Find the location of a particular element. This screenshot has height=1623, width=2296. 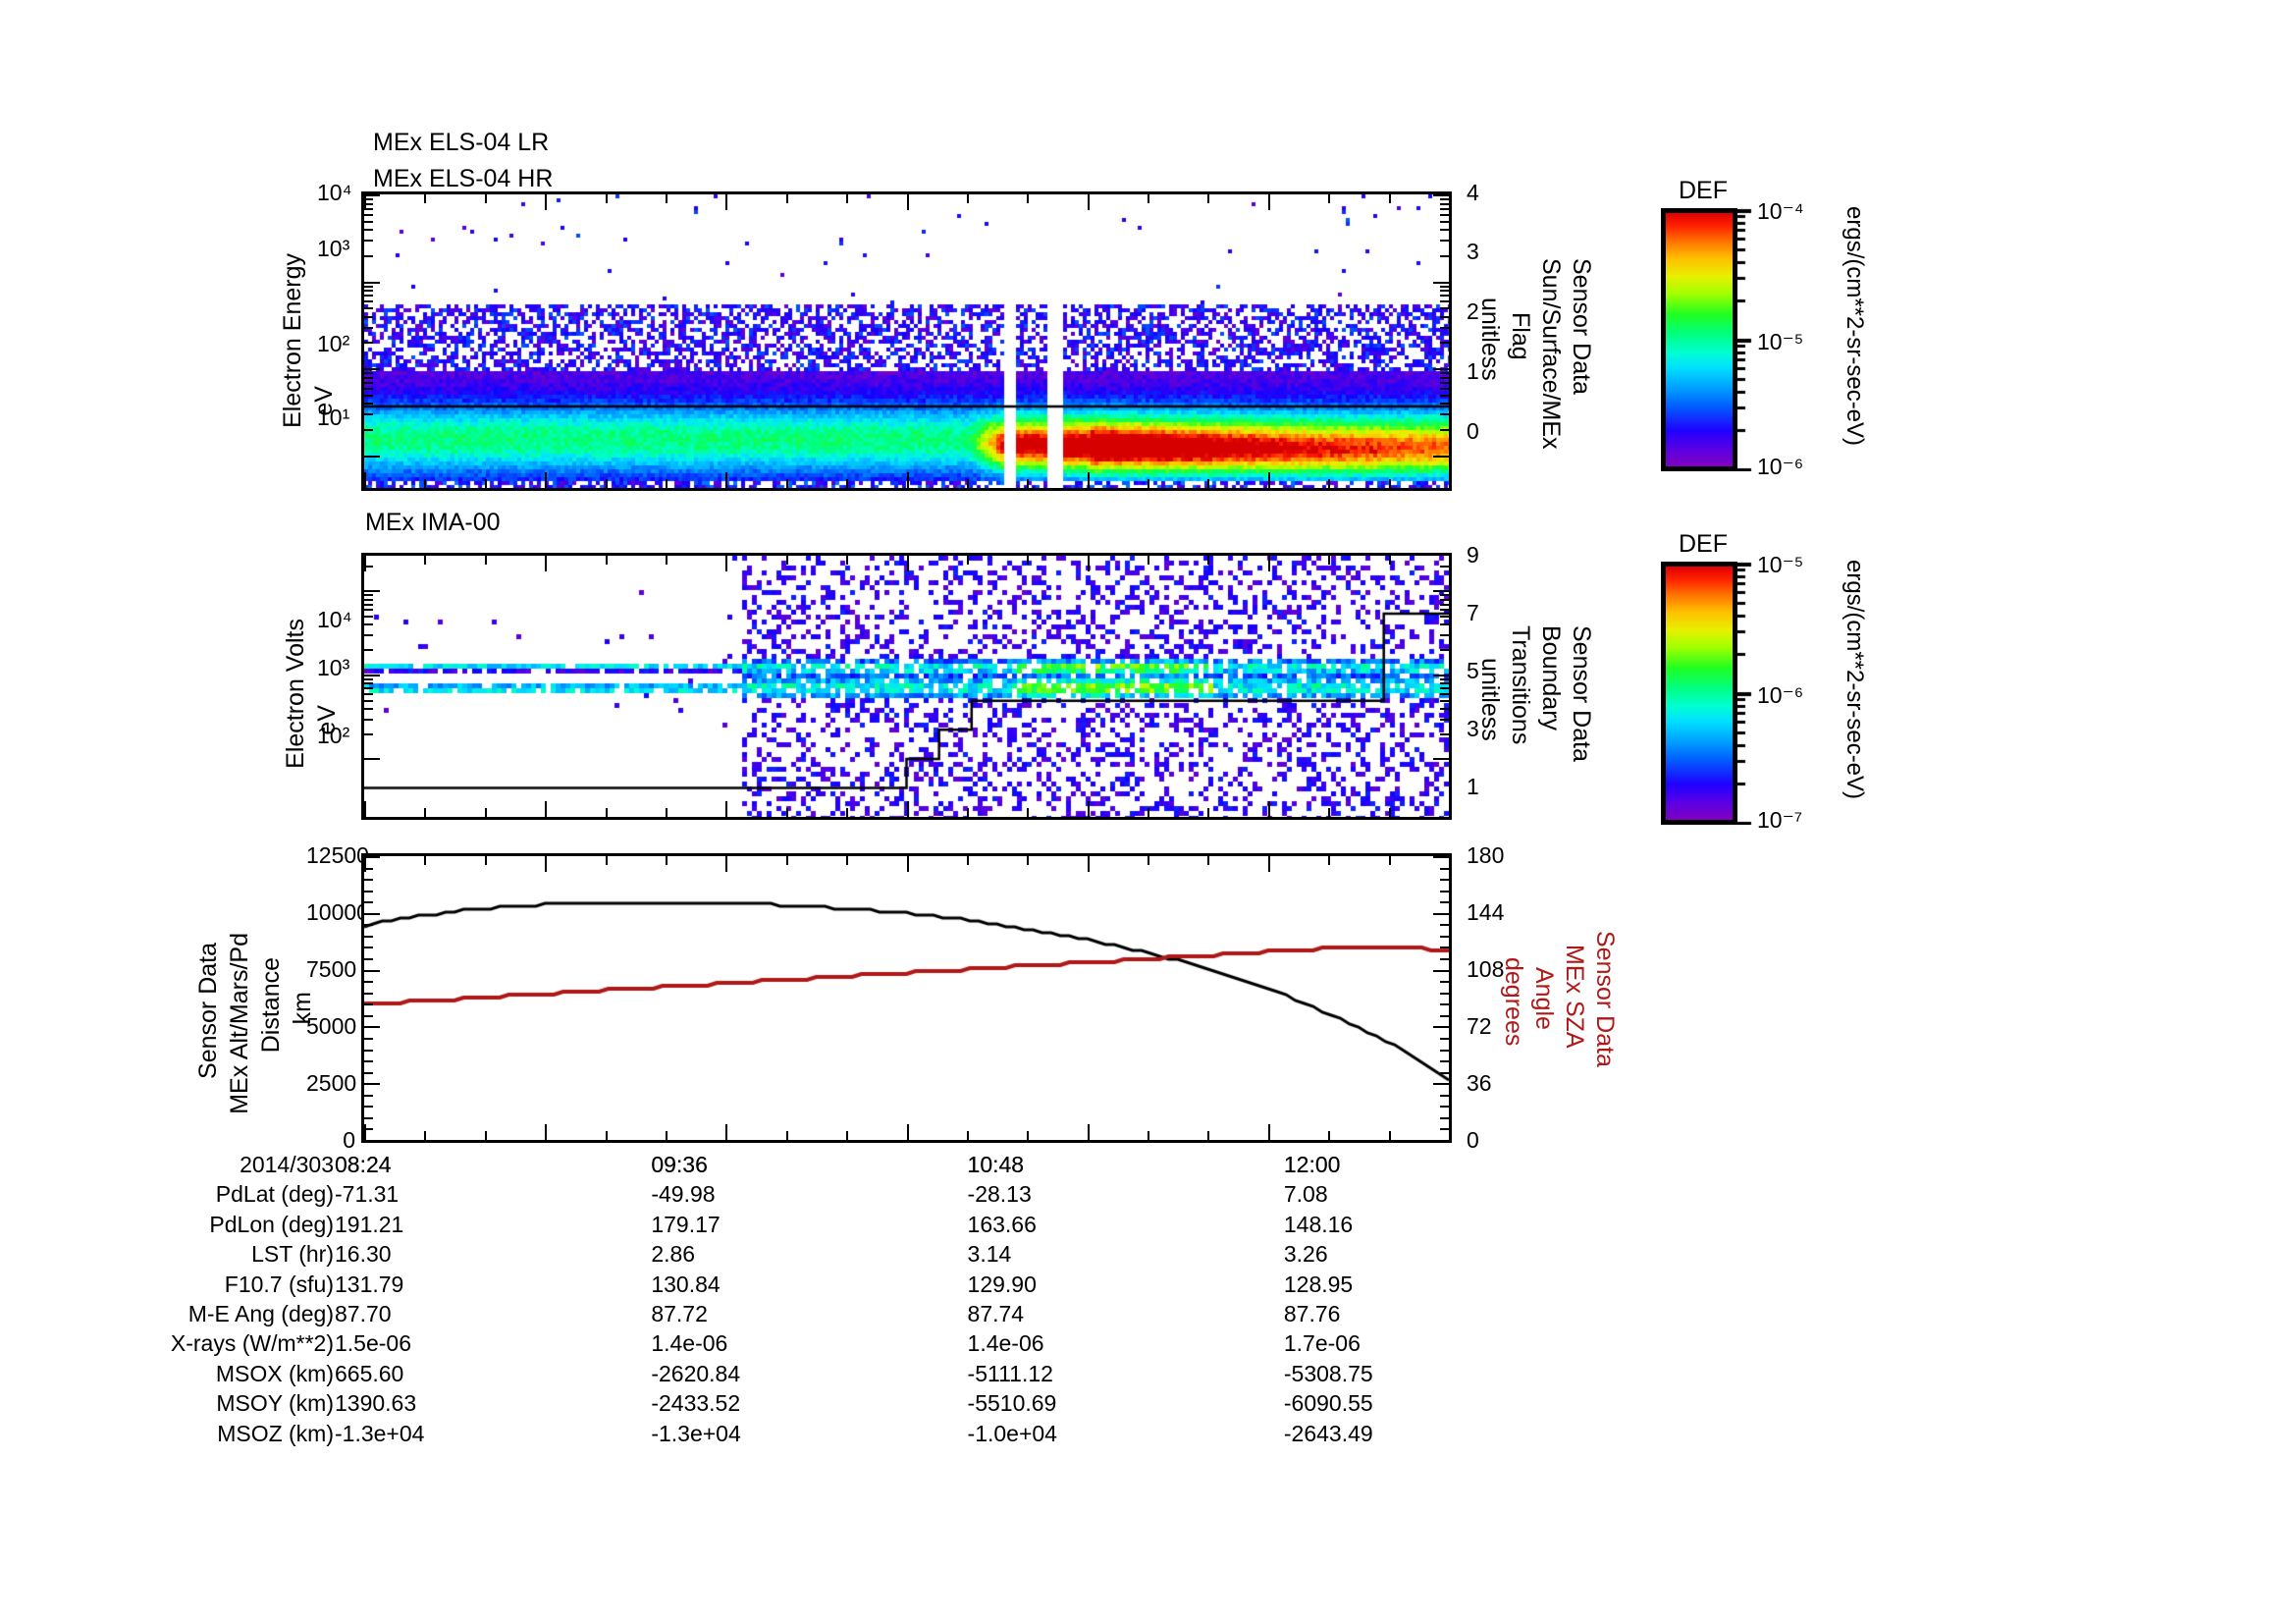

ima-rtick-7: 7 is located at coordinates (1473, 612).